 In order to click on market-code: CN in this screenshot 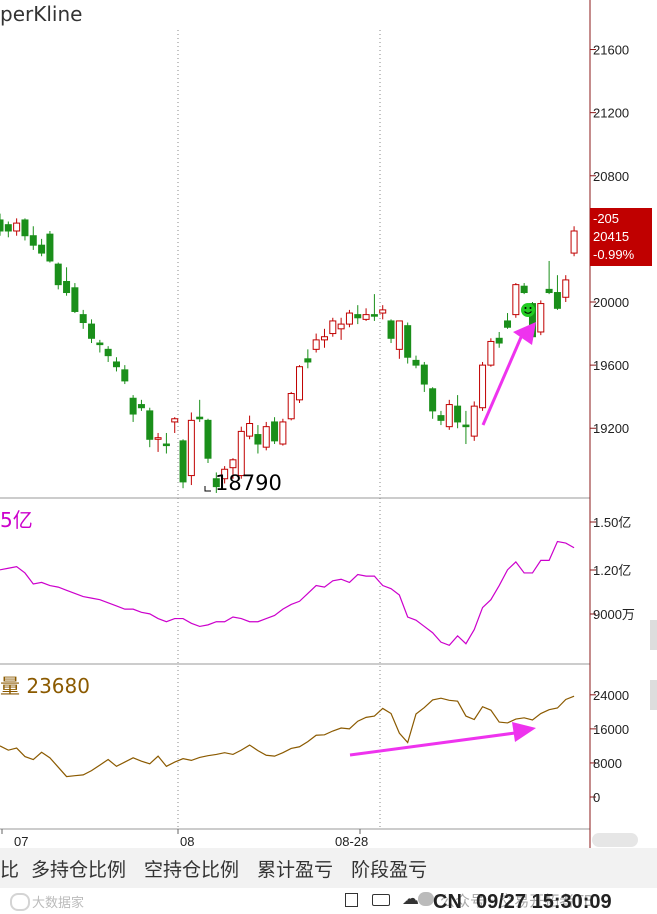, I will do `click(447, 902)`.